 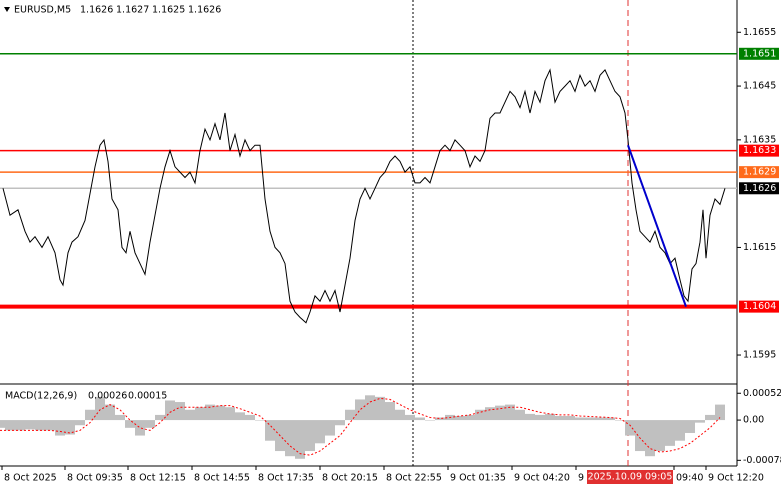 What do you see at coordinates (42, 10) in the screenshot?
I see `symbol-title: EURUSD,M5` at bounding box center [42, 10].